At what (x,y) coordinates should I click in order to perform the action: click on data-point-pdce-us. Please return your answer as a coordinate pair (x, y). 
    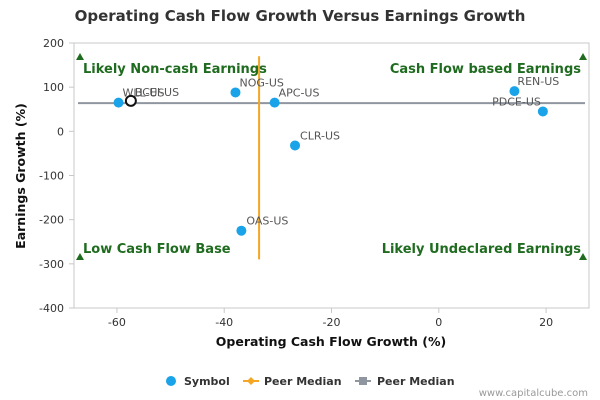
    Looking at the image, I should click on (542, 111).